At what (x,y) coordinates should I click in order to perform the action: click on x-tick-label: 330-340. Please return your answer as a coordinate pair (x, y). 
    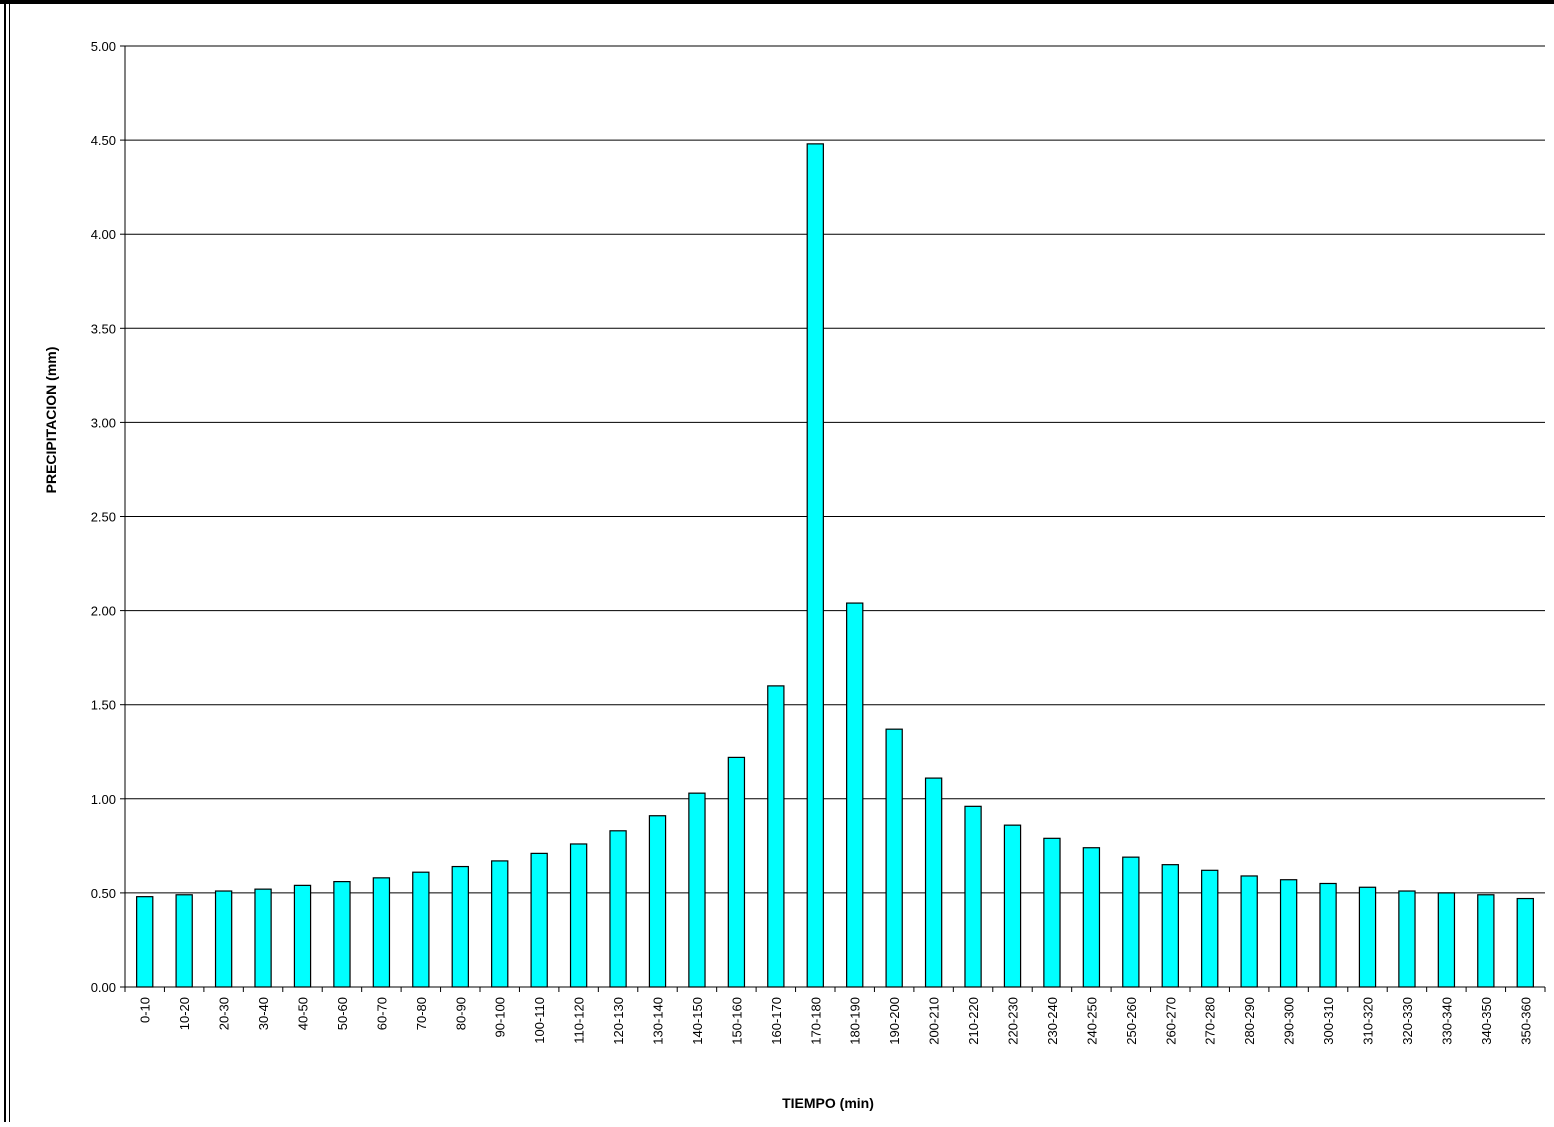
    Looking at the image, I should click on (1446, 1021).